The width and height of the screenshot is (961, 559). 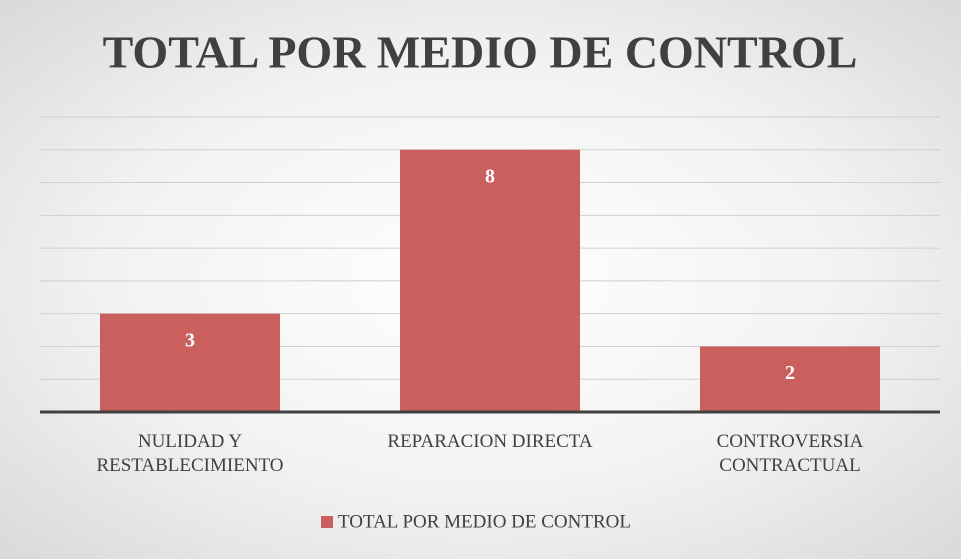 I want to click on x-tick-label: CONTROVERSIA CONTRACTUAL, so click(x=790, y=453).